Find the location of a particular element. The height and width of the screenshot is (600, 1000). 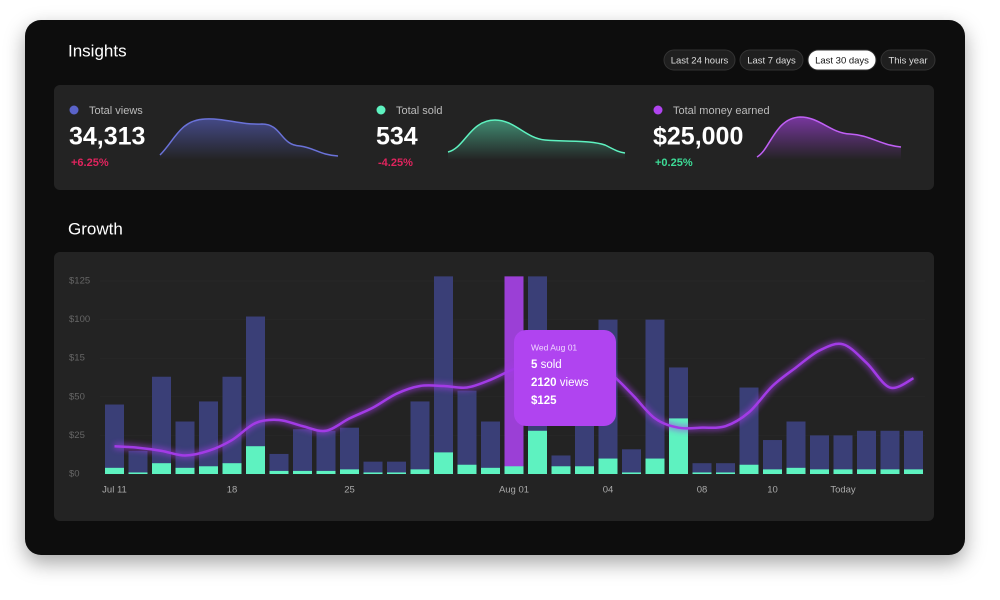

y-tick-label: $50 is located at coordinates (77, 396).